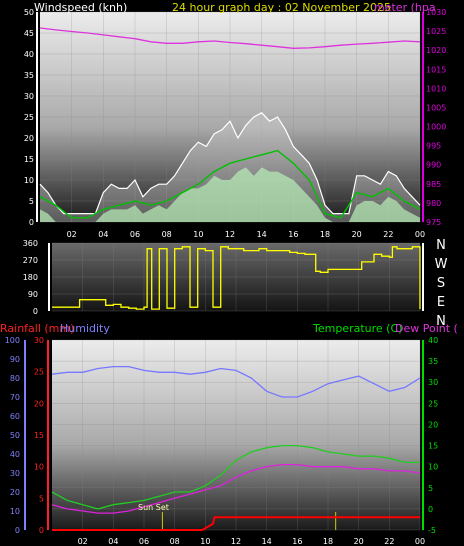  What do you see at coordinates (30, 260) in the screenshot?
I see `direction-tick-label: 270` at bounding box center [30, 260].